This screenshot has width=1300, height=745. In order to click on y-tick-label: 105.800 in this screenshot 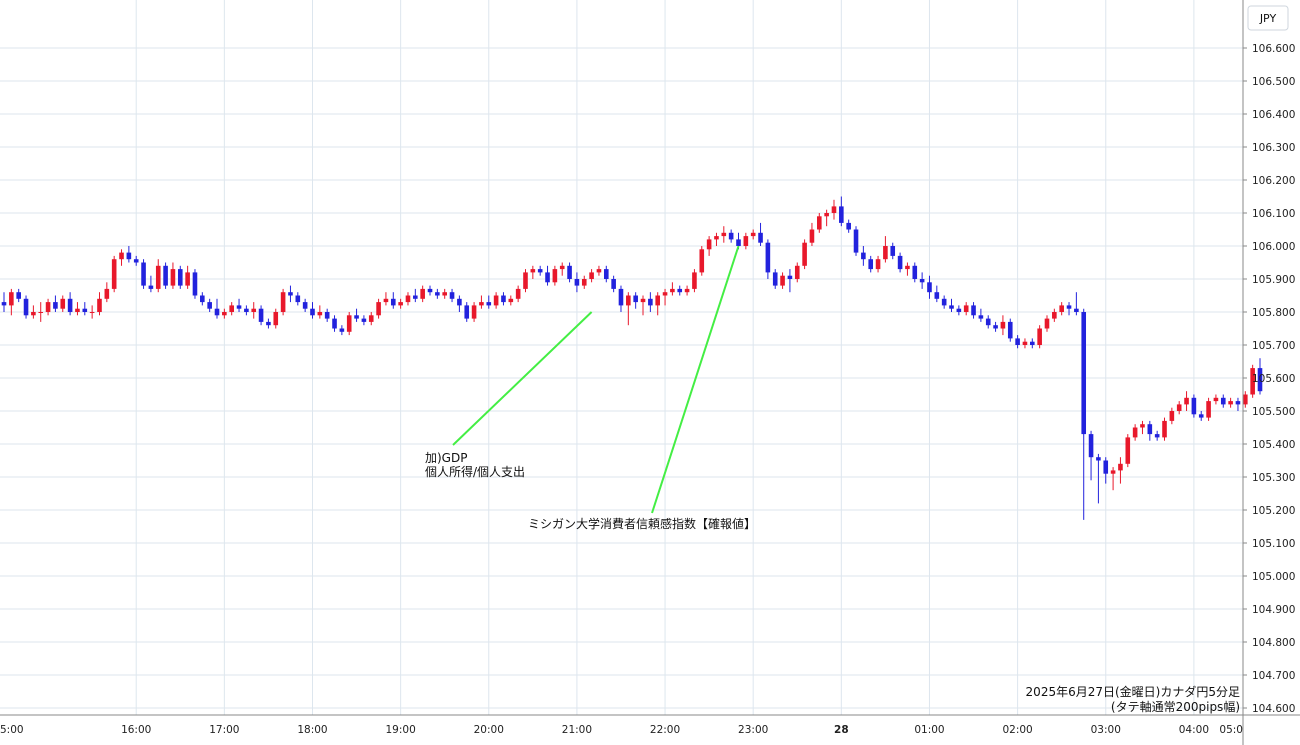, I will do `click(1273, 313)`.